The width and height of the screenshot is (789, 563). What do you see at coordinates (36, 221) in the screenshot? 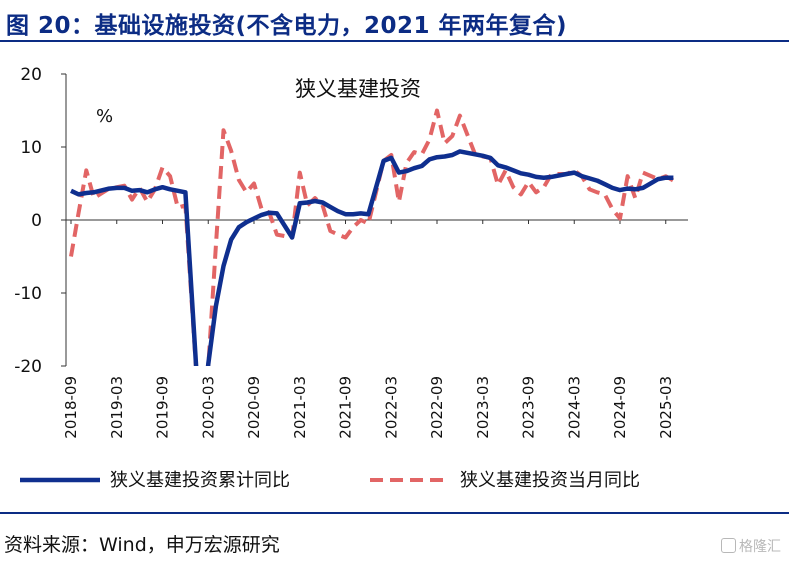
I see `y-tick-label: 0` at bounding box center [36, 221].